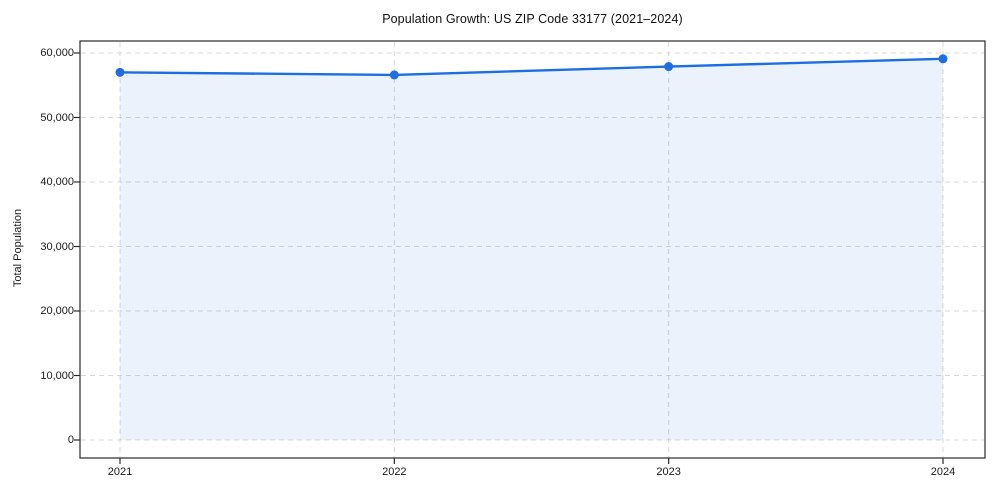 This screenshot has width=1000, height=500. I want to click on y-tick-label: 10,000, so click(57, 375).